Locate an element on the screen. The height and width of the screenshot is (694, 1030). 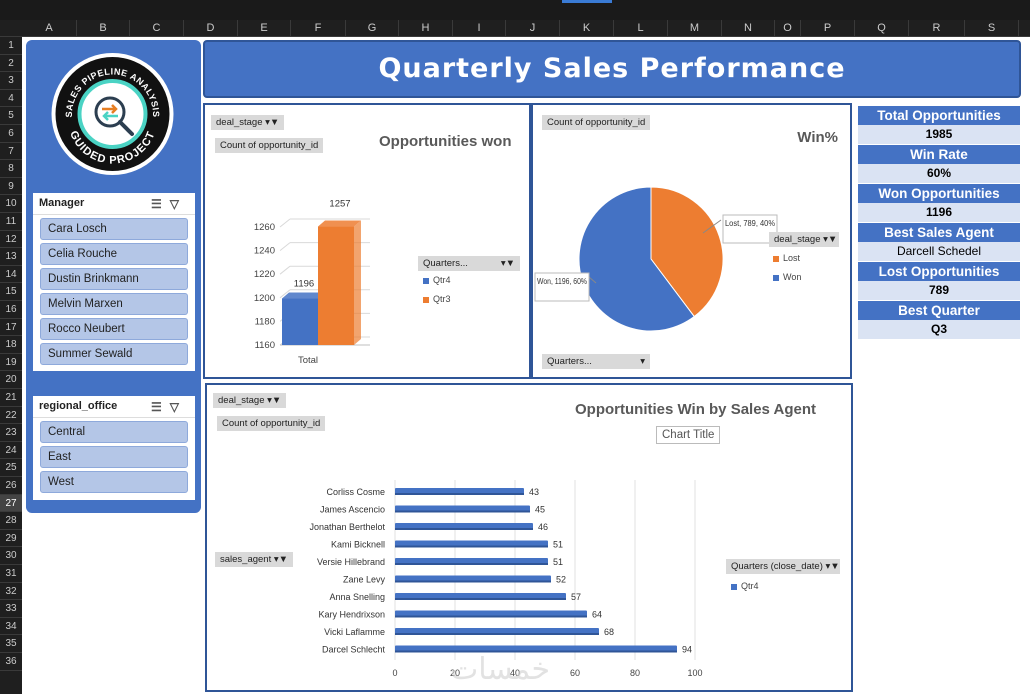
slicer-item: Dustin Brinkmann is located at coordinates (114, 279).